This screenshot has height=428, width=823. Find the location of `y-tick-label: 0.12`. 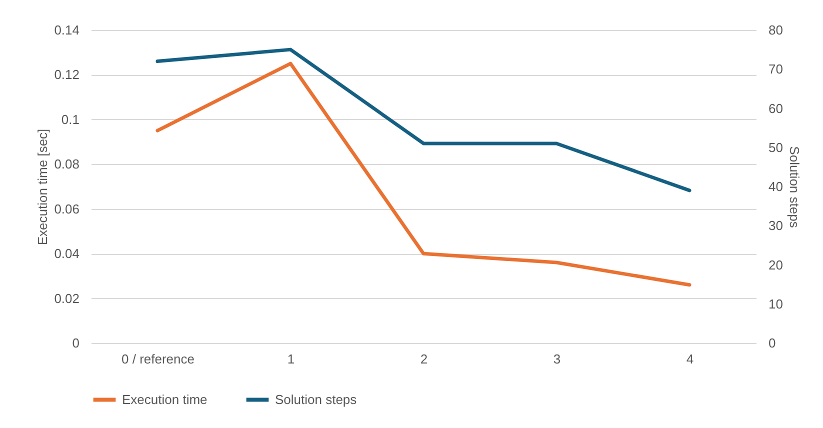

y-tick-label: 0.12 is located at coordinates (67, 74).